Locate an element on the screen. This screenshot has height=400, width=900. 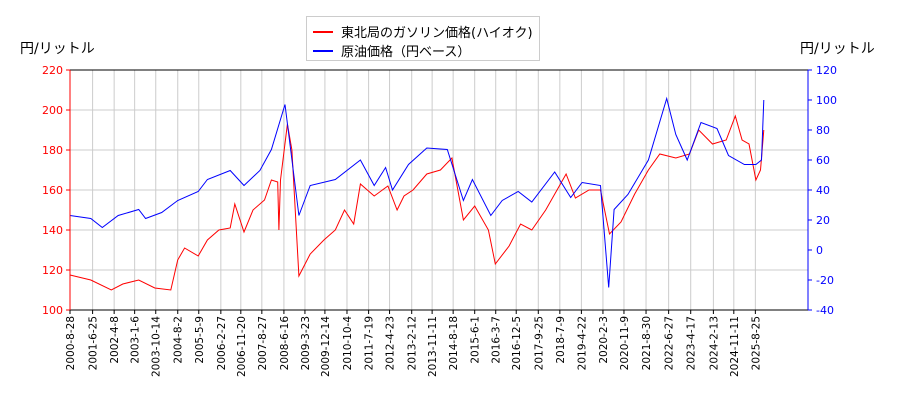
left-tick-label: 120 is located at coordinates (52, 270).